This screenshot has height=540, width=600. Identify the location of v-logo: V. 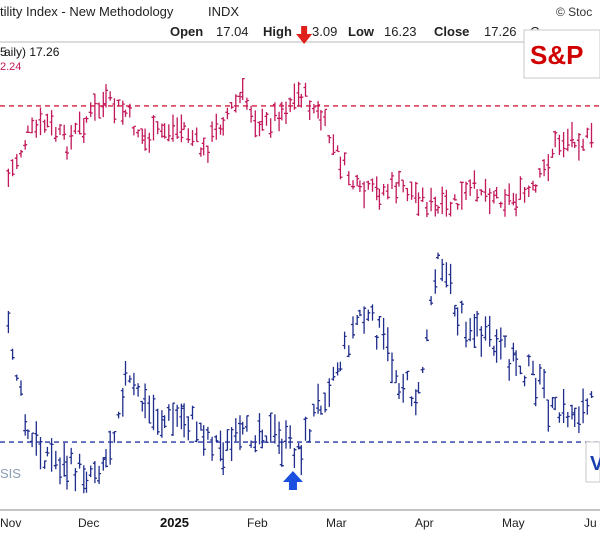
(592, 462).